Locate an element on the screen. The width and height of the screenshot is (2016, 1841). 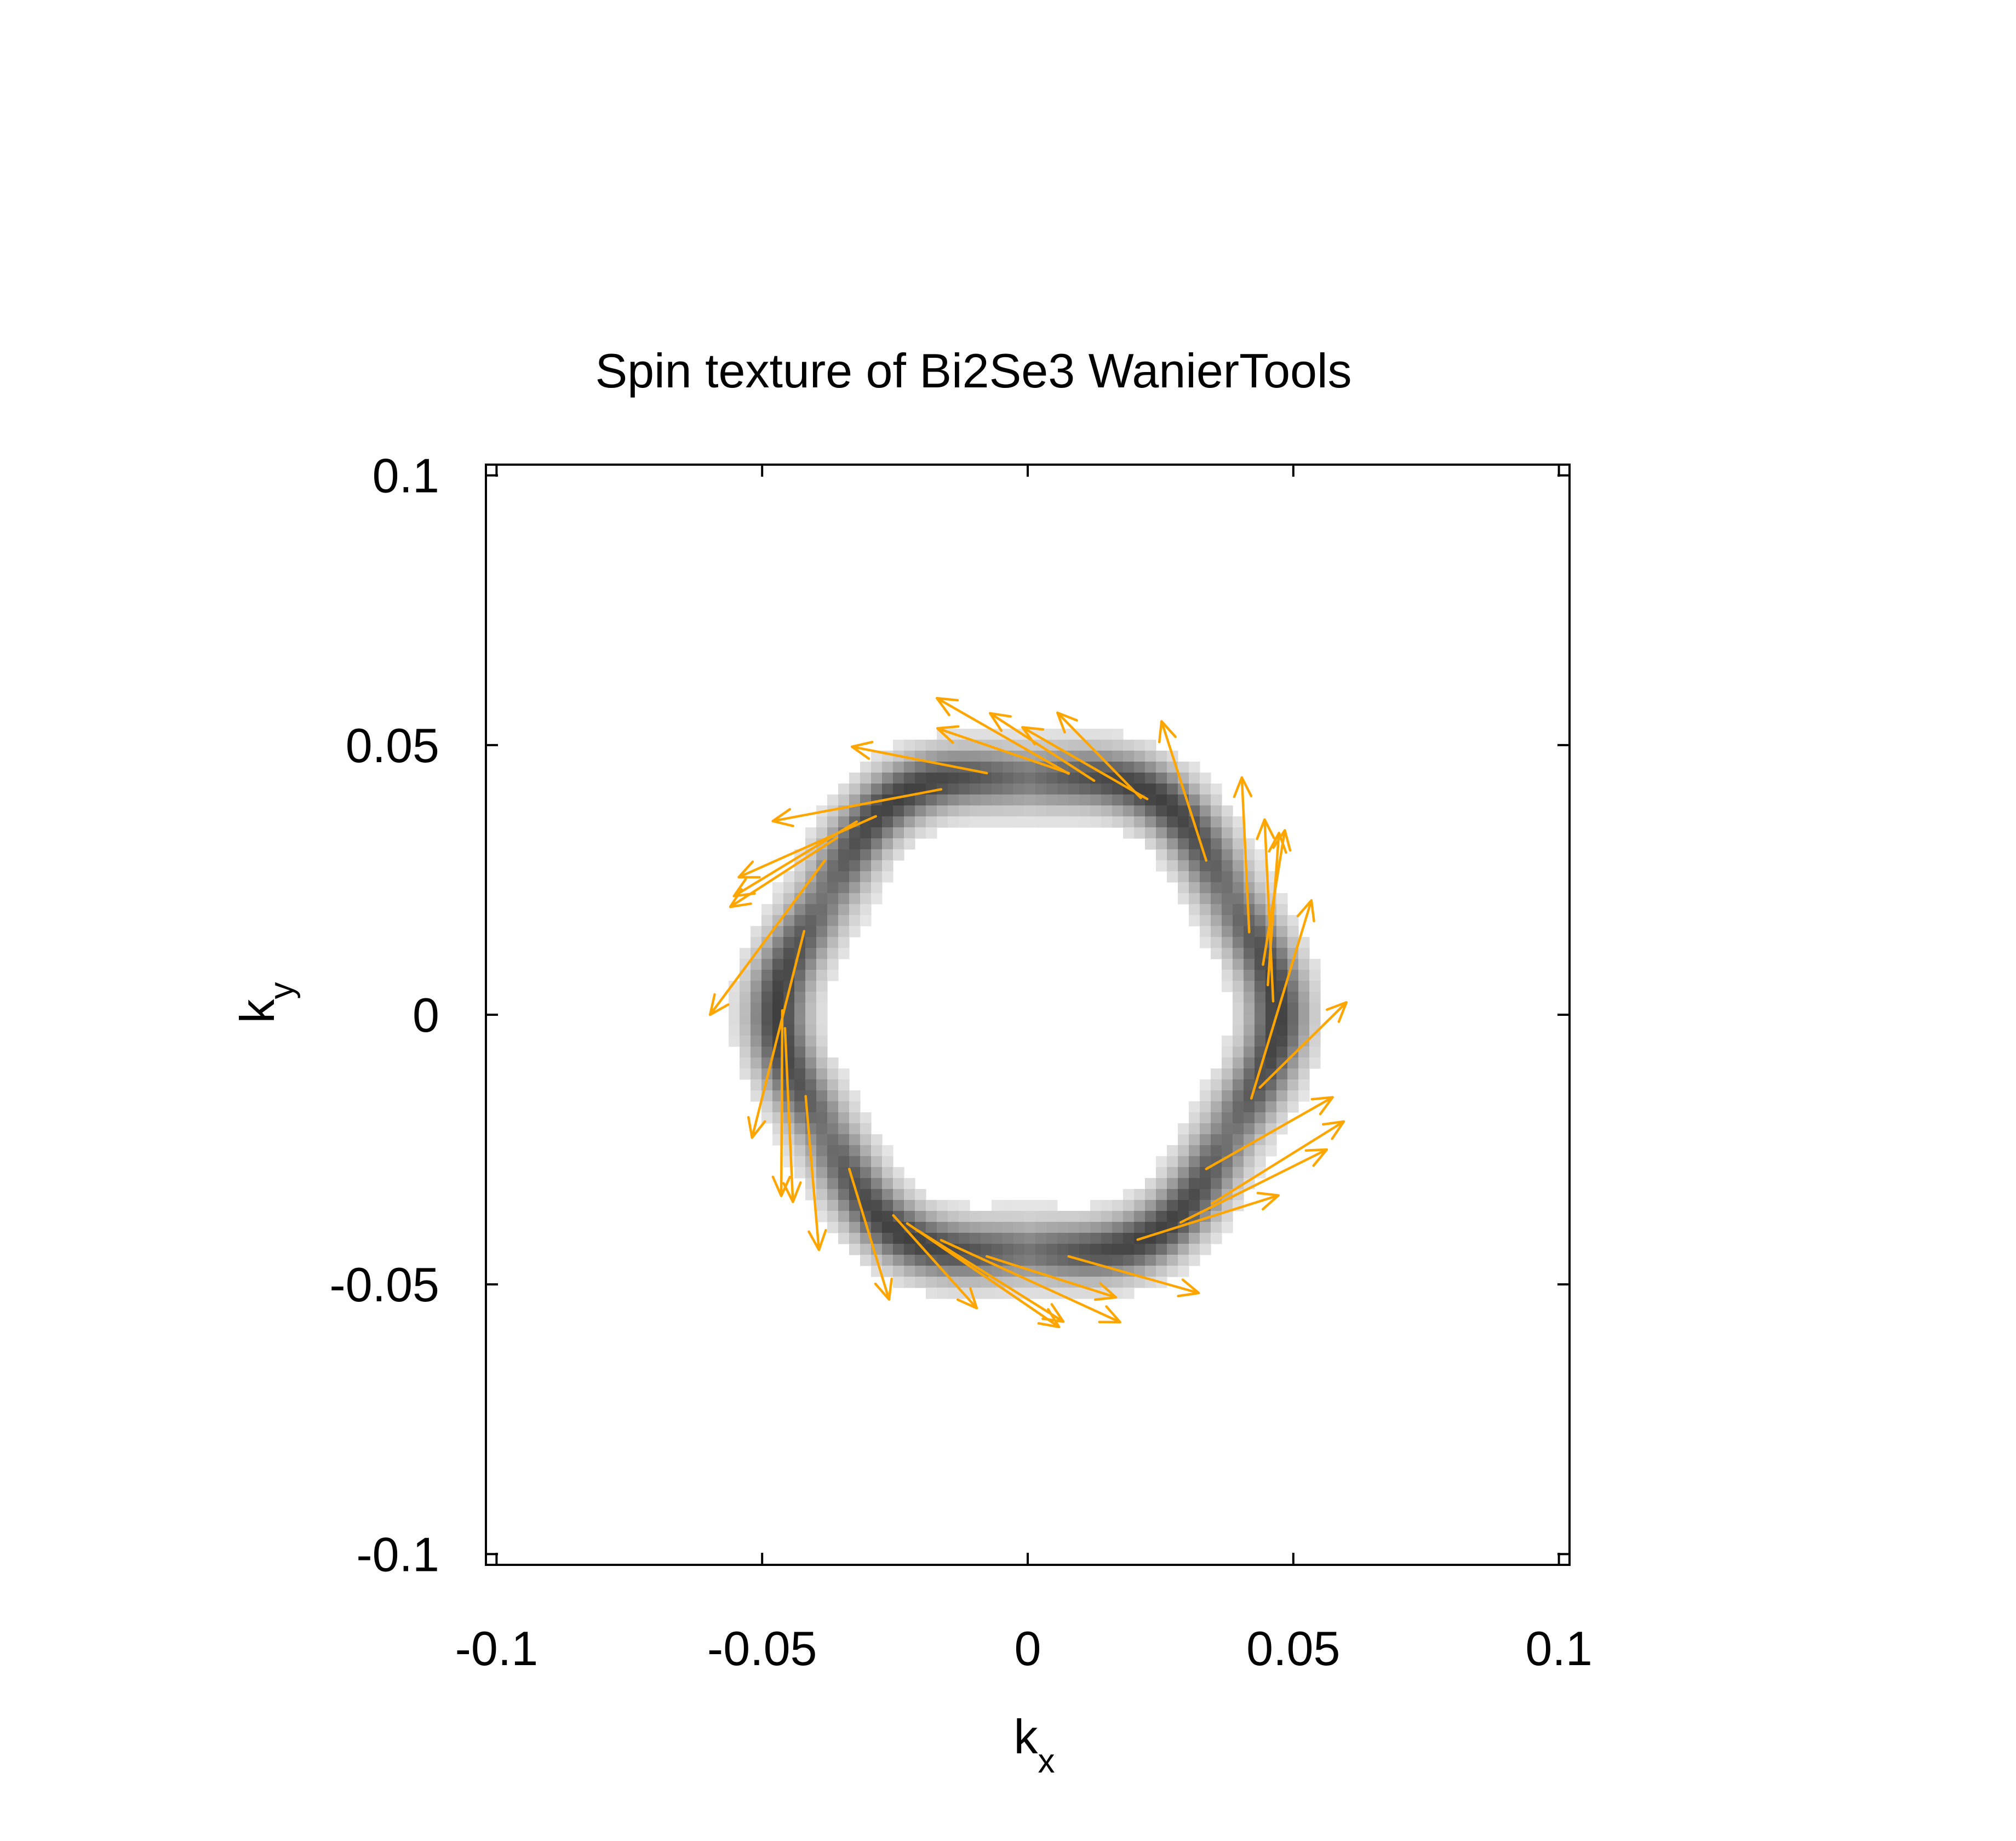
spin-arrows is located at coordinates (1028, 1013).